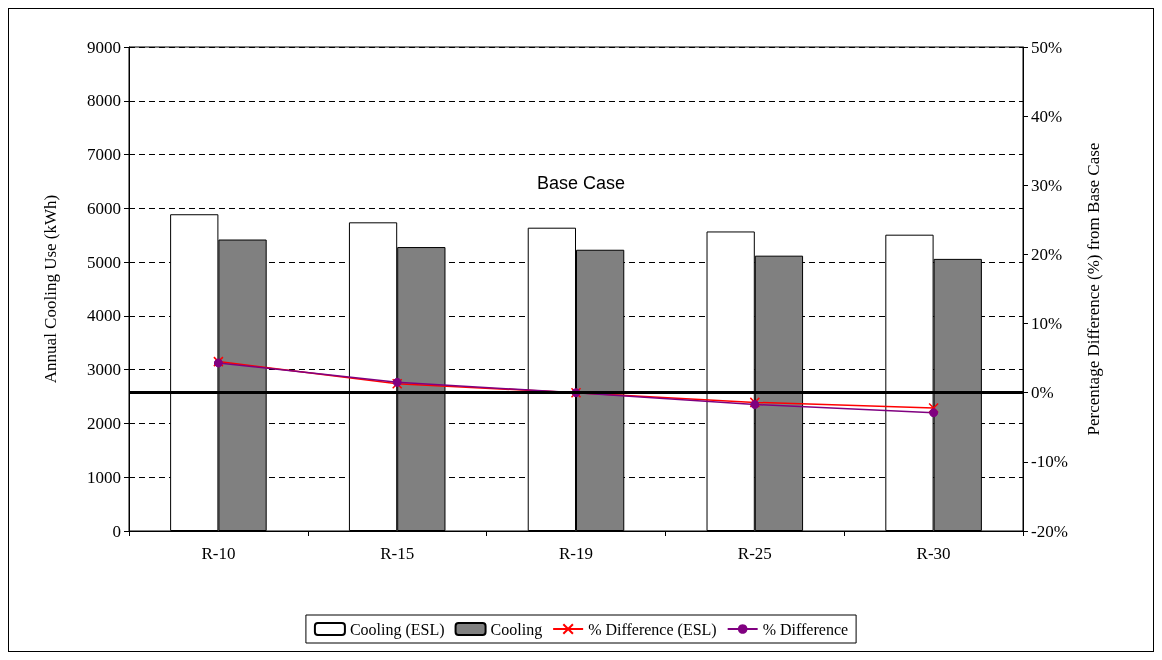 The height and width of the screenshot is (660, 1162). What do you see at coordinates (104, 47) in the screenshot?
I see `y-tick-label: 9000` at bounding box center [104, 47].